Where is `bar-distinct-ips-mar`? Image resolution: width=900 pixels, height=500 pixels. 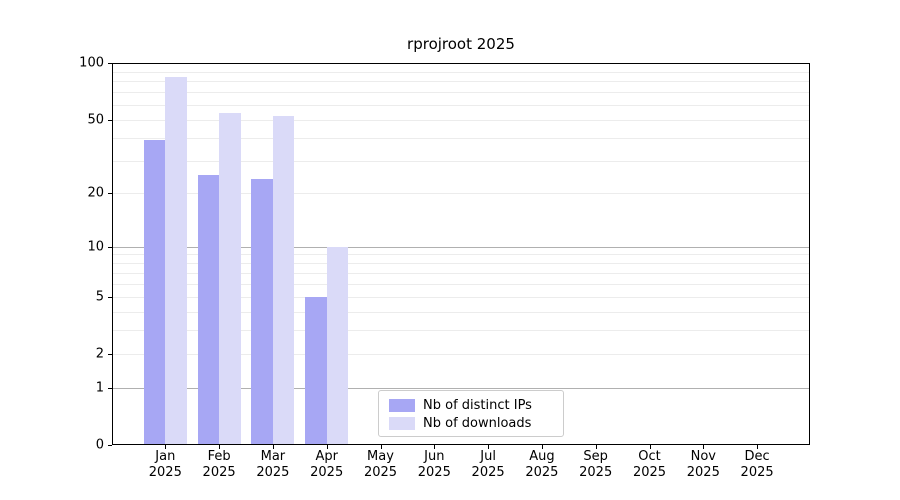
bar-distinct-ips-mar is located at coordinates (262, 311).